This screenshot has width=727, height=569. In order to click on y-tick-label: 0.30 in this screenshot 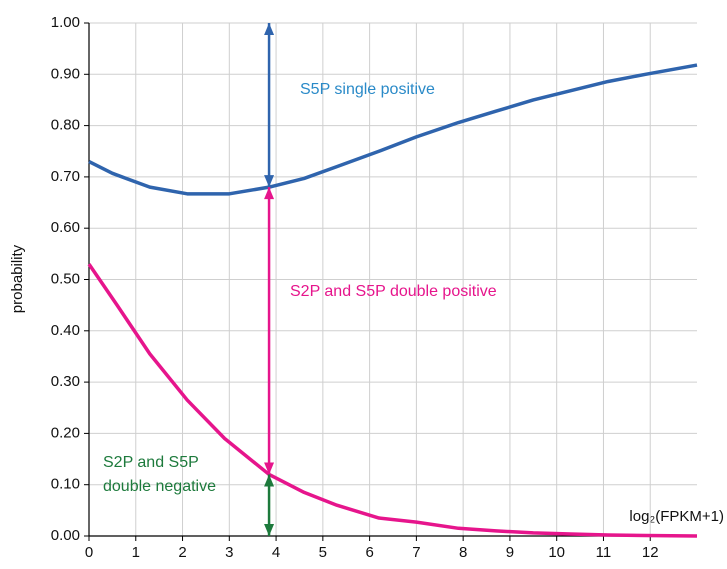, I will do `click(65, 381)`.